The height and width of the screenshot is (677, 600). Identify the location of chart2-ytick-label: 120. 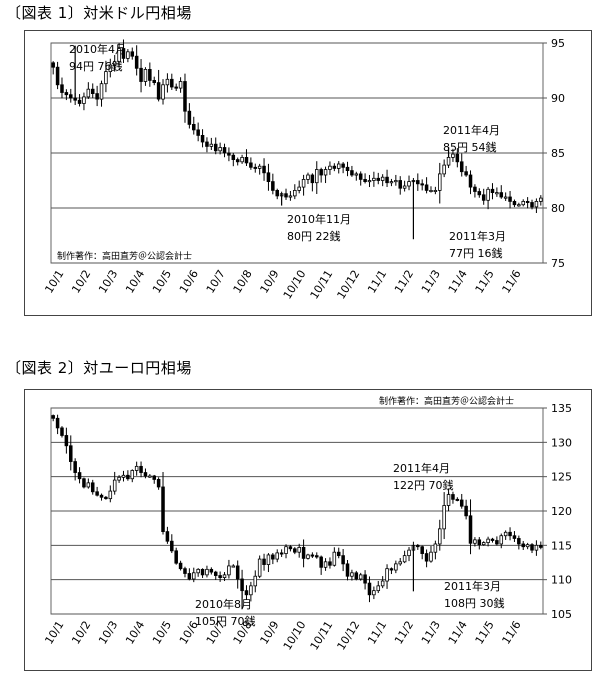
(561, 511).